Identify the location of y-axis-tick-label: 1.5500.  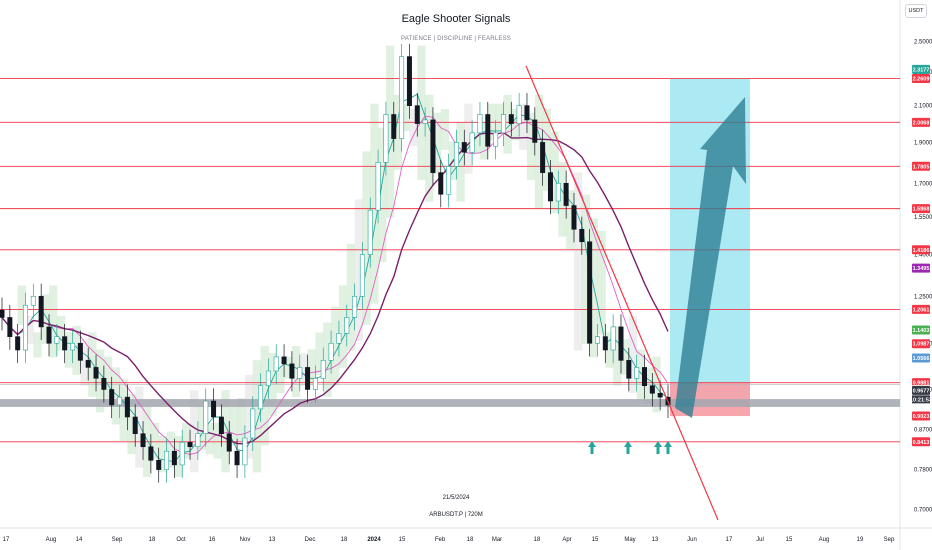
(923, 218).